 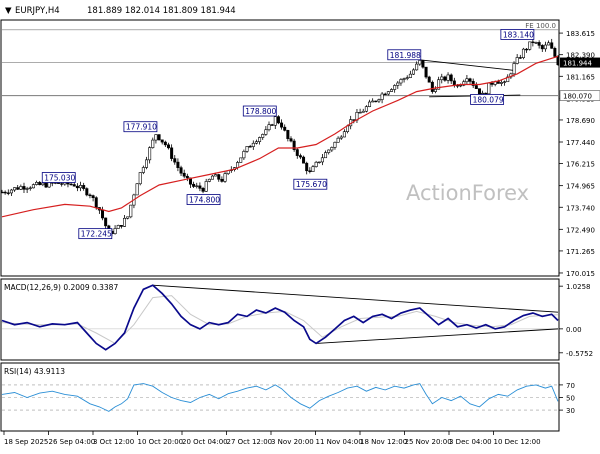 What do you see at coordinates (518, 34) in the screenshot?
I see `annotation-label: 183.140` at bounding box center [518, 34].